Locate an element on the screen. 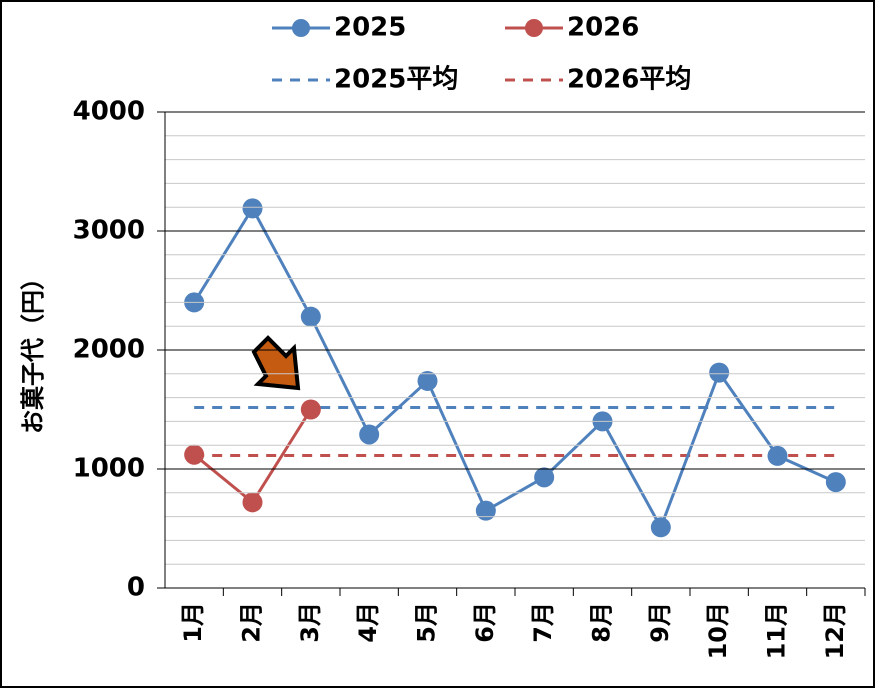  x-tick-label: 9月 is located at coordinates (660, 622).